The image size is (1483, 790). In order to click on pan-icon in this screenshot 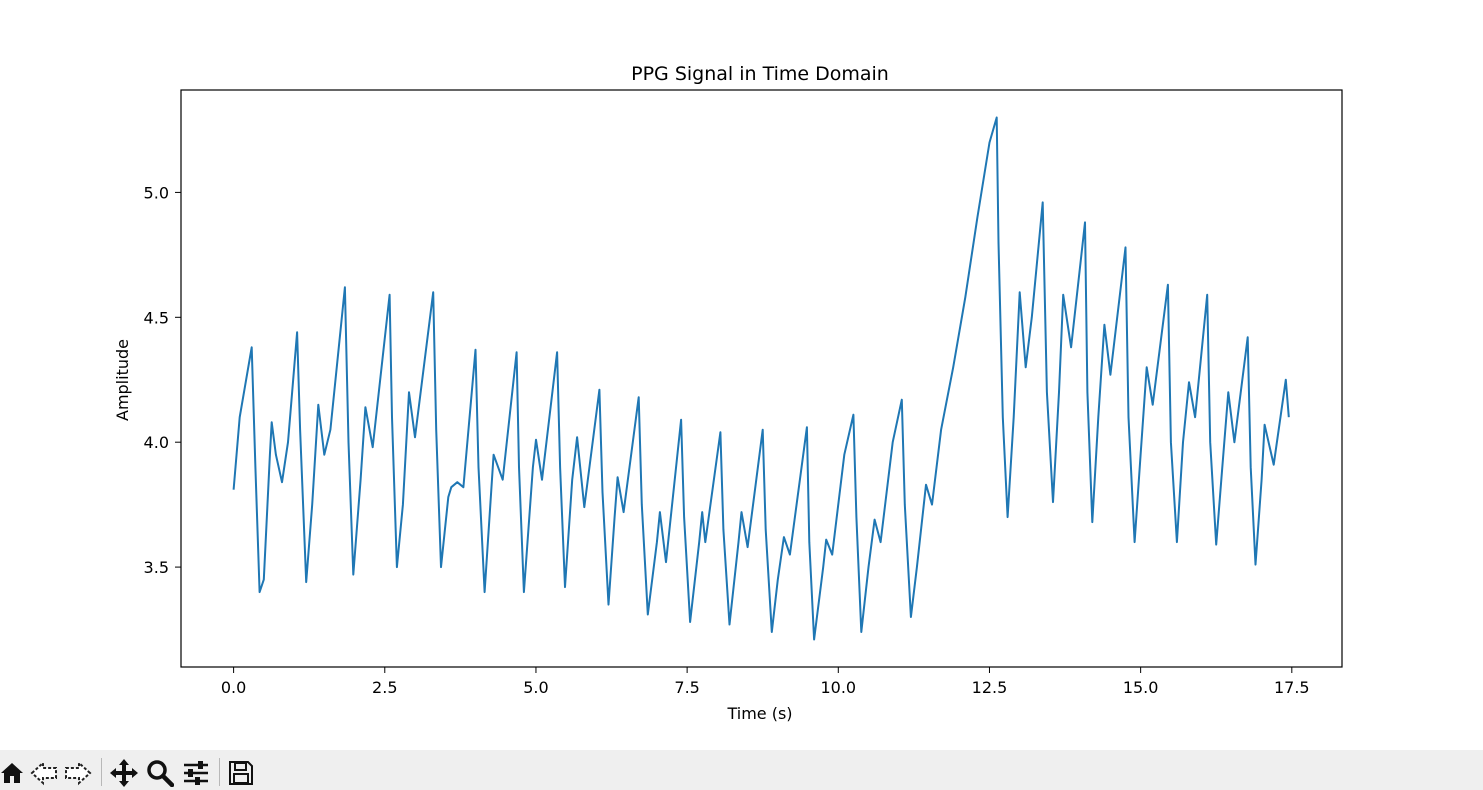, I will do `click(124, 773)`.